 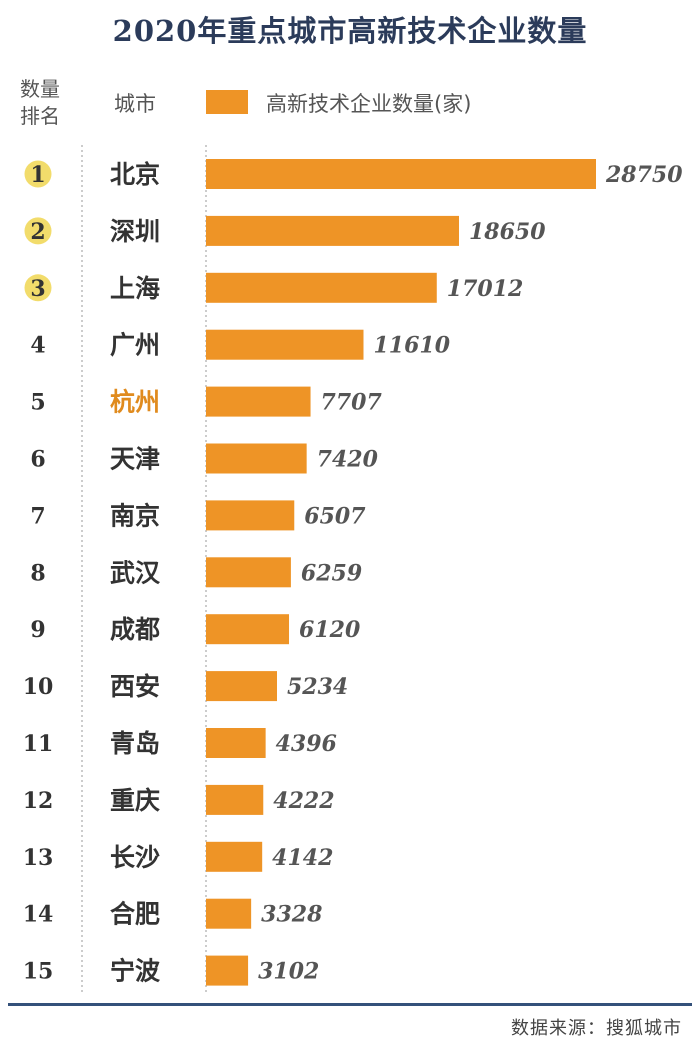 I want to click on city-label: 北京, so click(x=135, y=174).